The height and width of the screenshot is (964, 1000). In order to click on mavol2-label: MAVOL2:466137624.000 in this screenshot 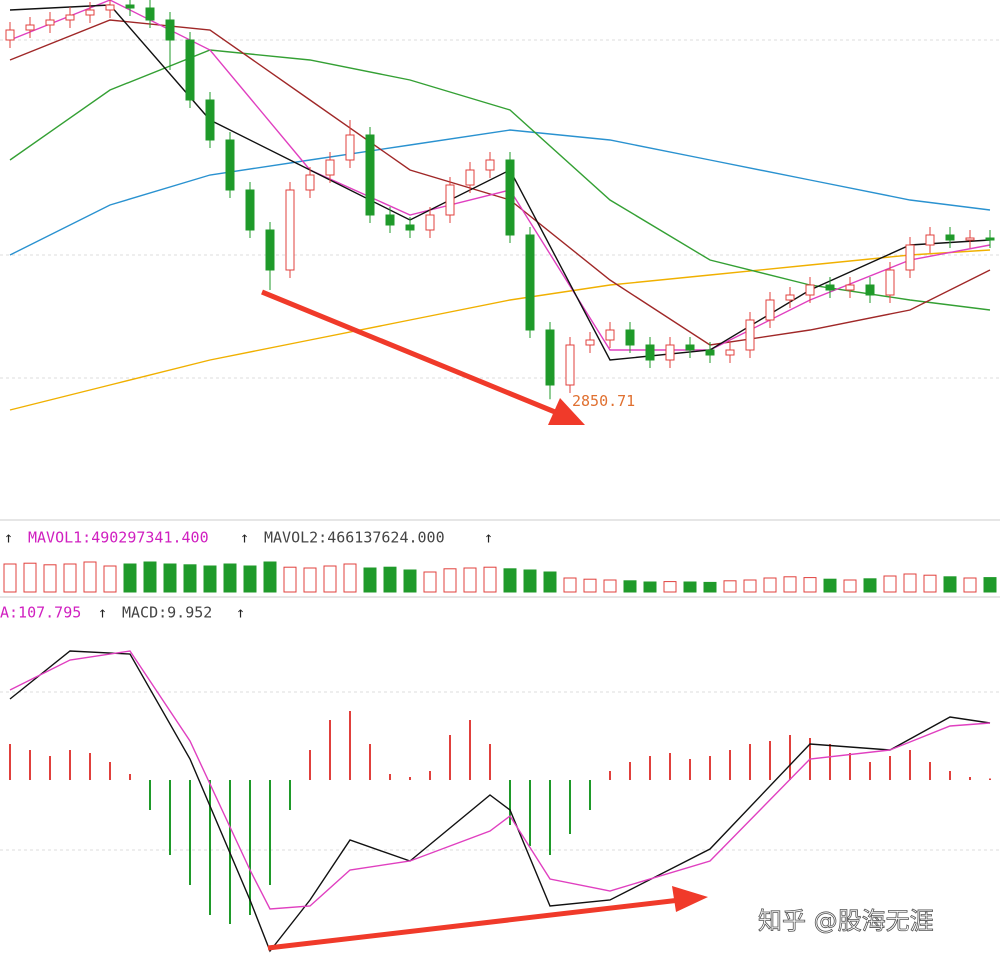, I will do `click(354, 538)`.